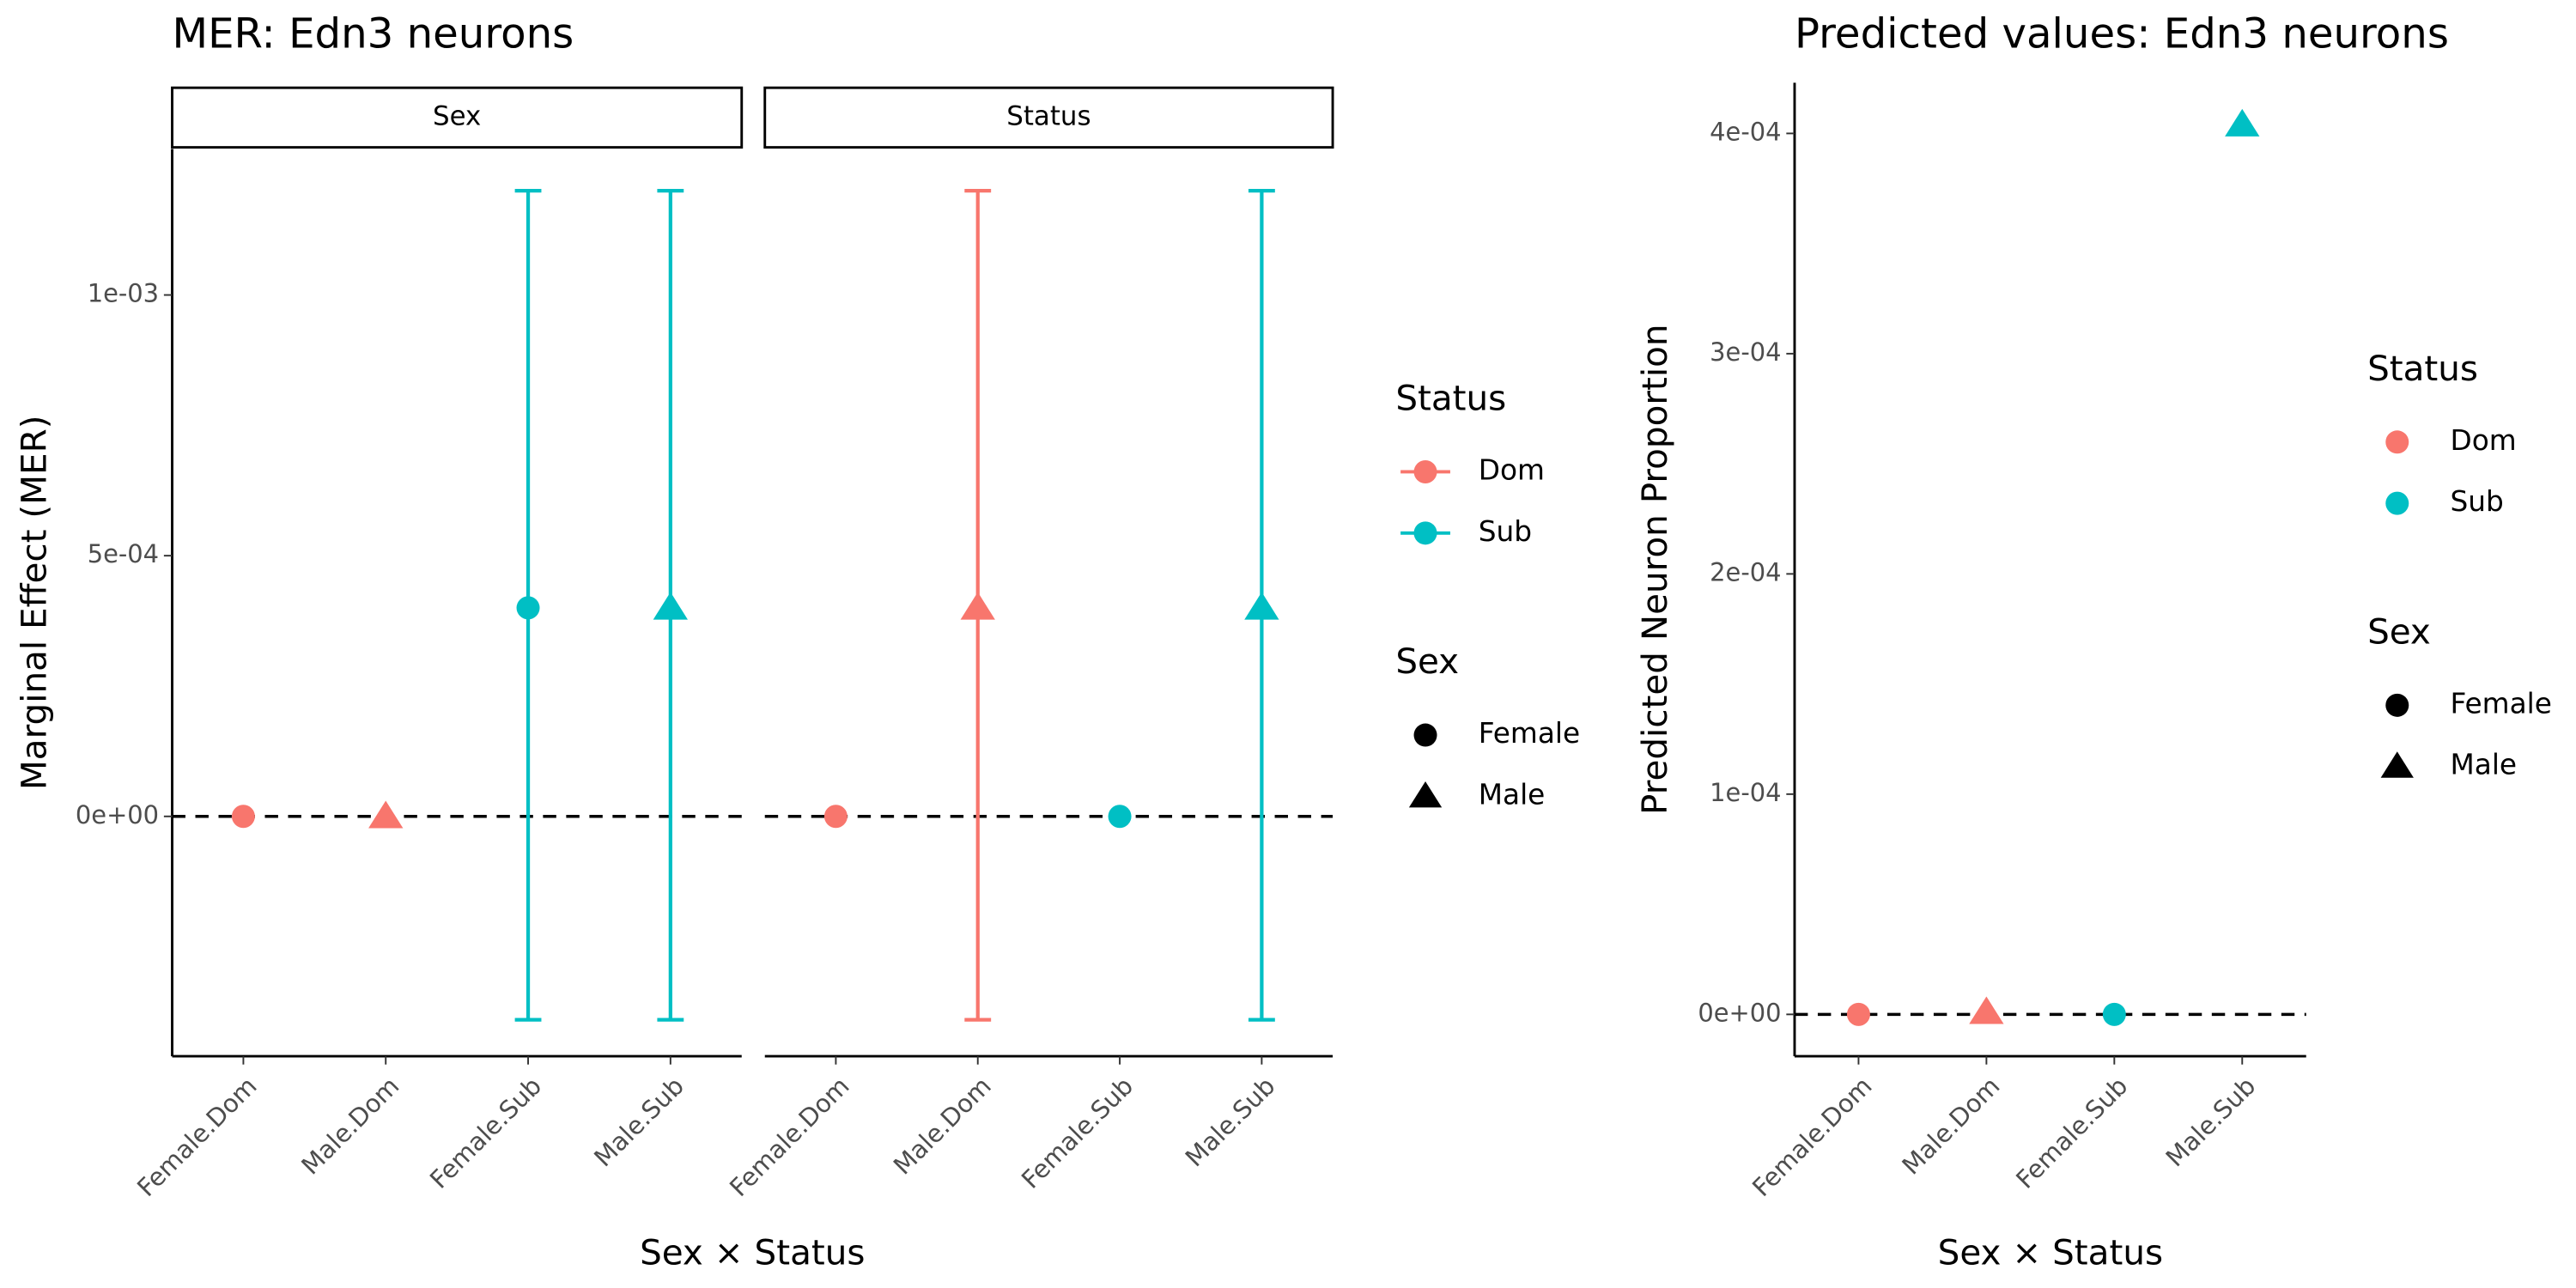 The height and width of the screenshot is (1288, 2576). Describe the element at coordinates (1745, 352) in the screenshot. I see `y-tick-label: 3e-04` at that location.